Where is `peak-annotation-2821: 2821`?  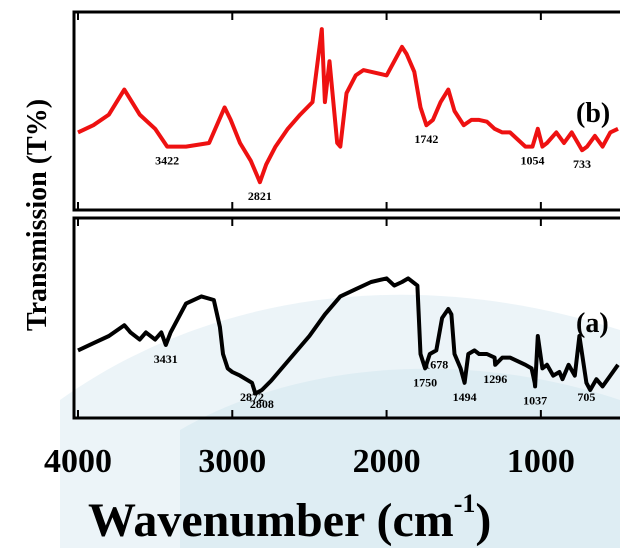 peak-annotation-2821: 2821 is located at coordinates (260, 196).